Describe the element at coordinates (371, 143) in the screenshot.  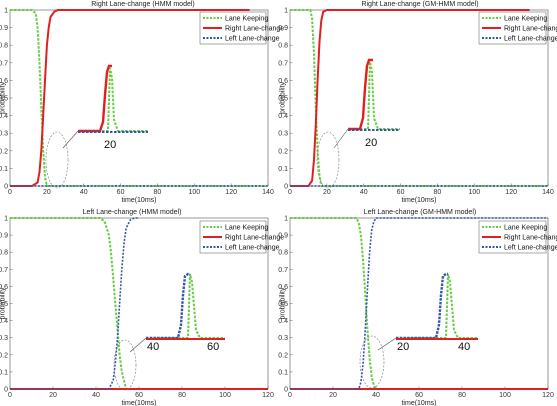
I see `inset-label: 20` at that location.